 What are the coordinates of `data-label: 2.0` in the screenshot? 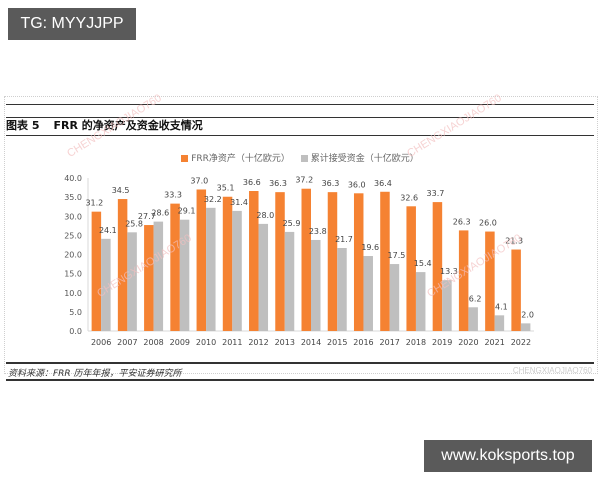 It's located at (527, 314).